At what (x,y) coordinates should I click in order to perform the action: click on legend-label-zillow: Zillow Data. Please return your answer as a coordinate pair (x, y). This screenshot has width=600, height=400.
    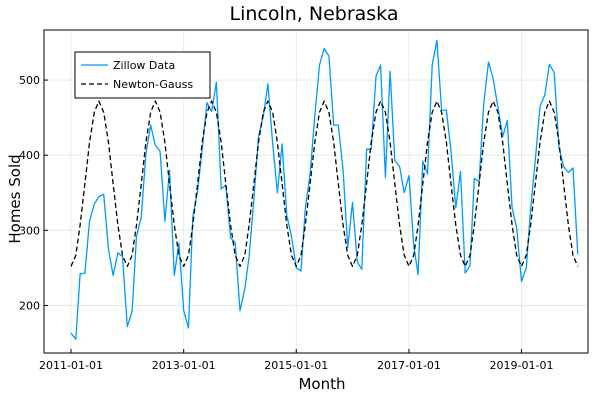
    Looking at the image, I should click on (144, 65).